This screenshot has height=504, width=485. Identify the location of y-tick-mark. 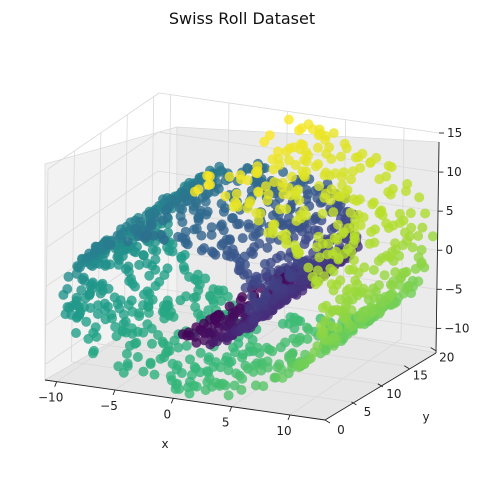
(354, 403).